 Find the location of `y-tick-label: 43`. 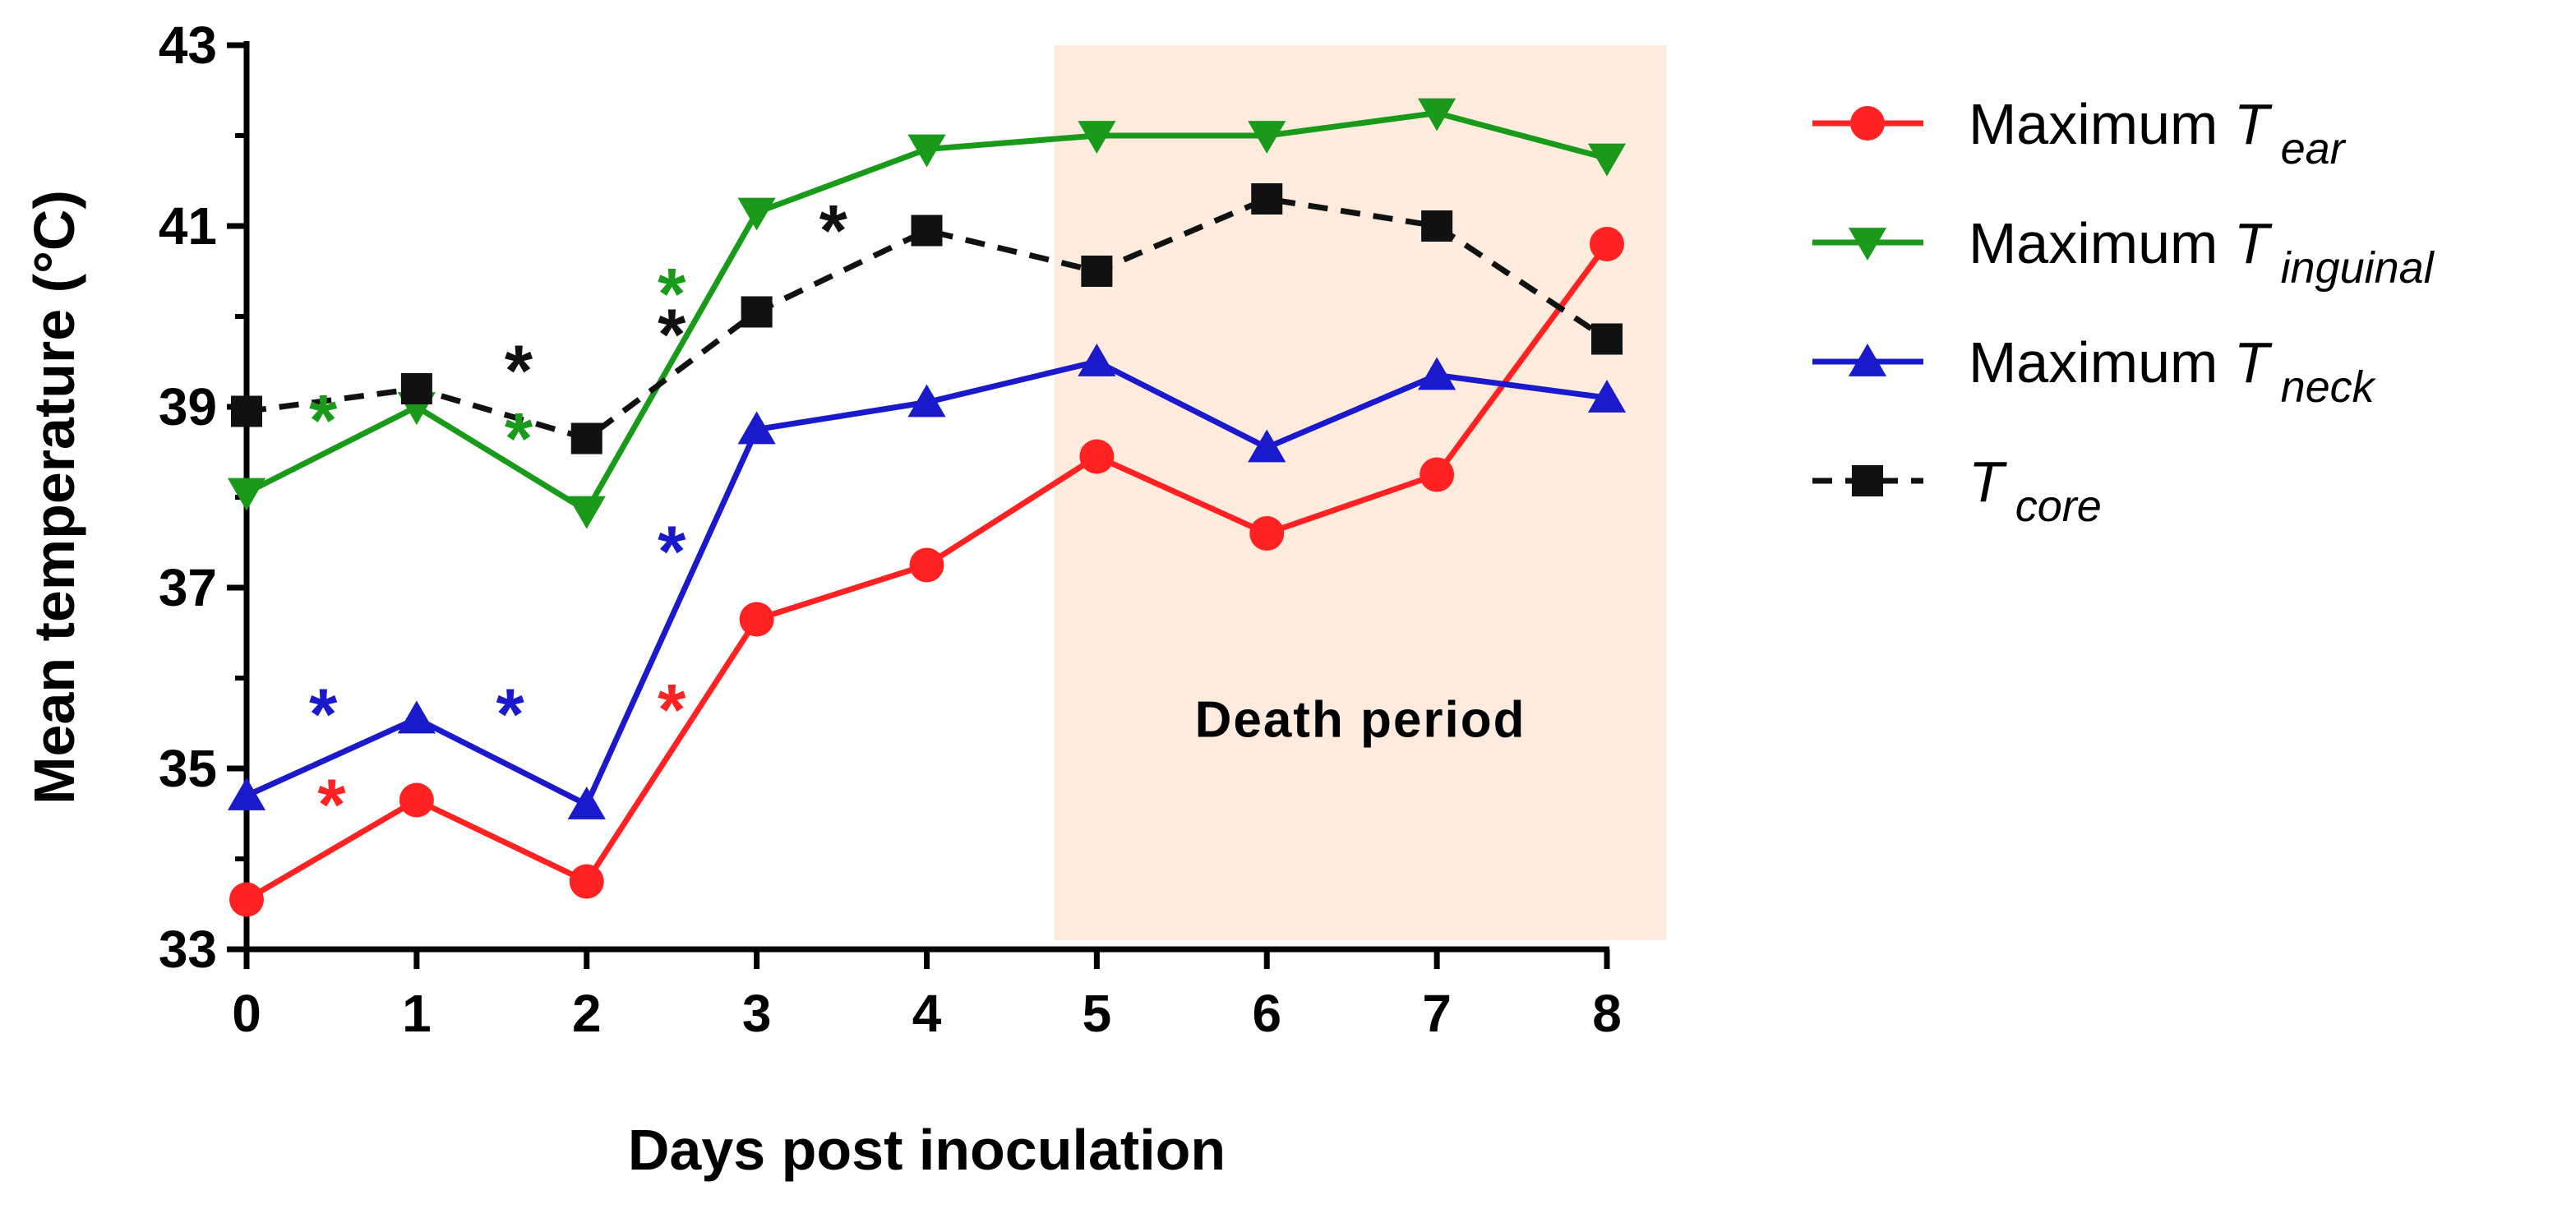

y-tick-label: 43 is located at coordinates (188, 45).